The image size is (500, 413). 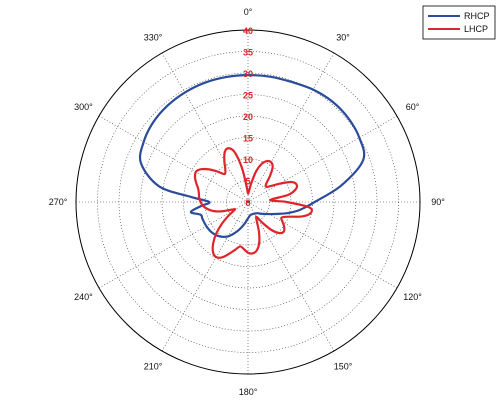 I want to click on legend-label-rhcp: RHCP, so click(x=477, y=16).